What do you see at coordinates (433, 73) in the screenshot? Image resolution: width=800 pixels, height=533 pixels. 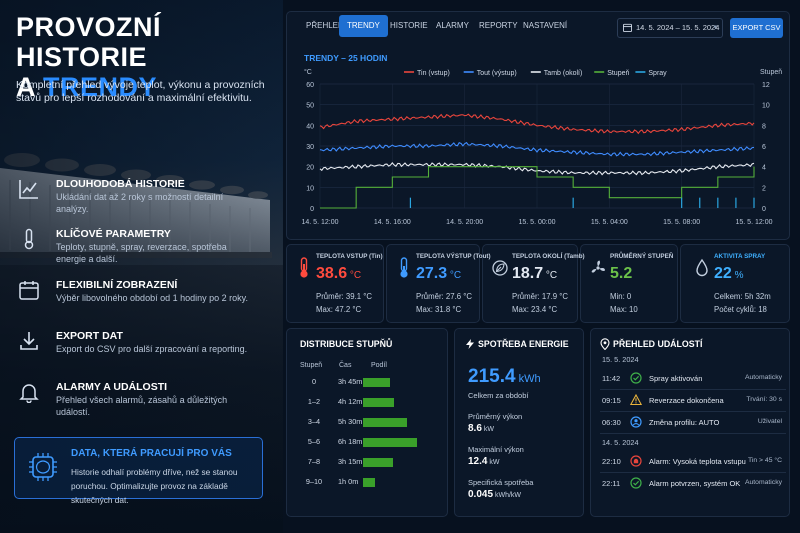 I see `legend-label: Tin (vstup)` at bounding box center [433, 73].